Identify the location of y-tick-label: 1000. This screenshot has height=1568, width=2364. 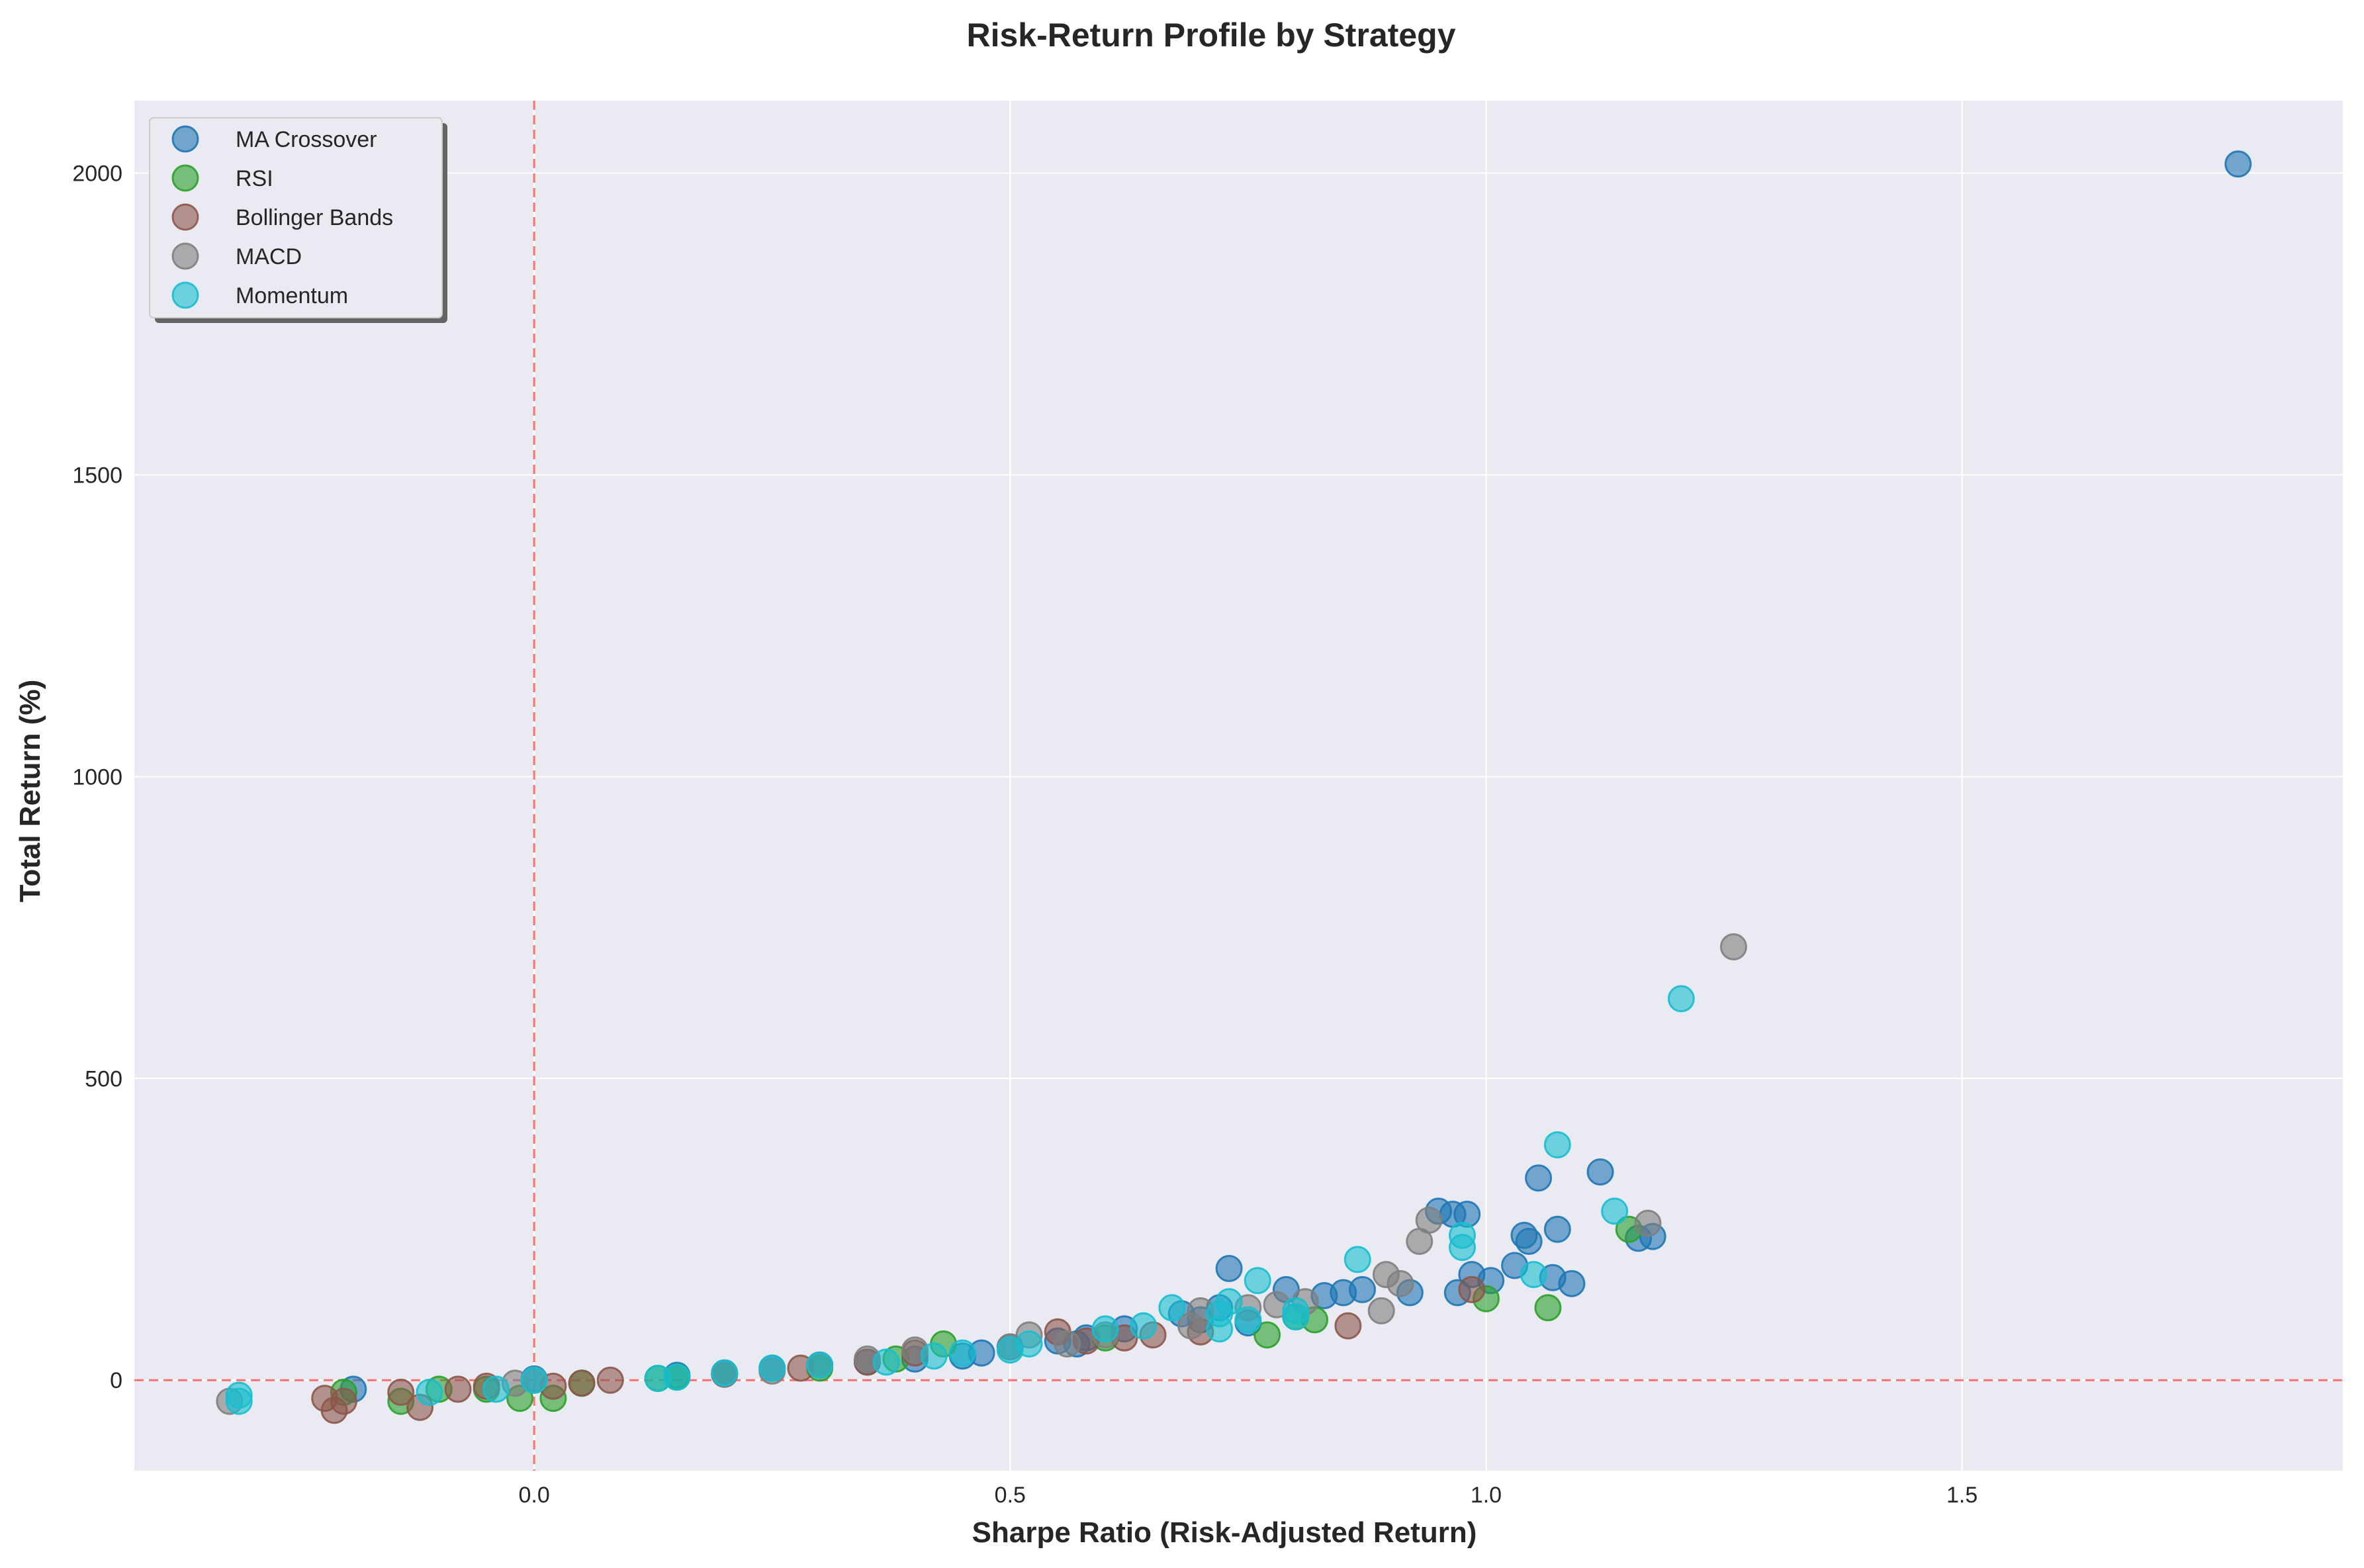
(97, 777).